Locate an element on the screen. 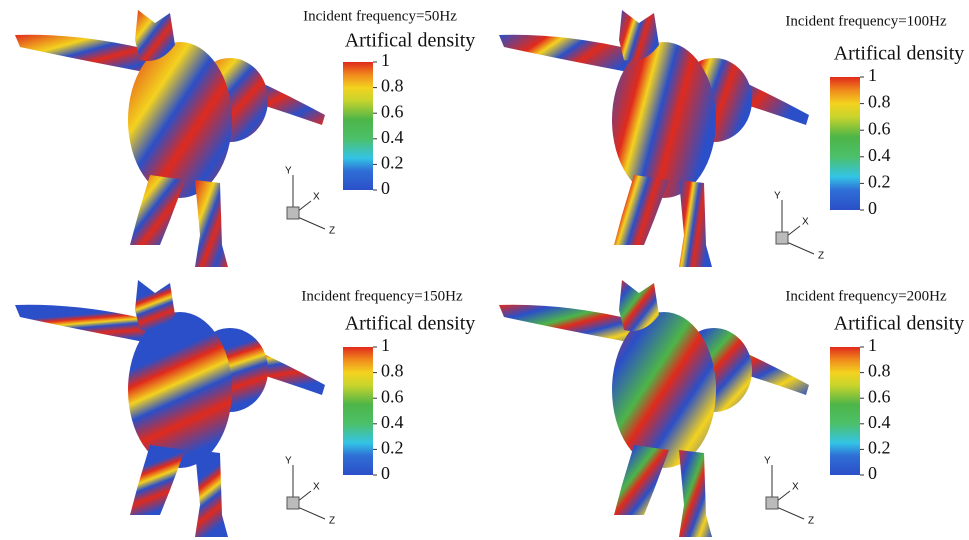  panel-title: Incident frequency=200Hz is located at coordinates (866, 296).